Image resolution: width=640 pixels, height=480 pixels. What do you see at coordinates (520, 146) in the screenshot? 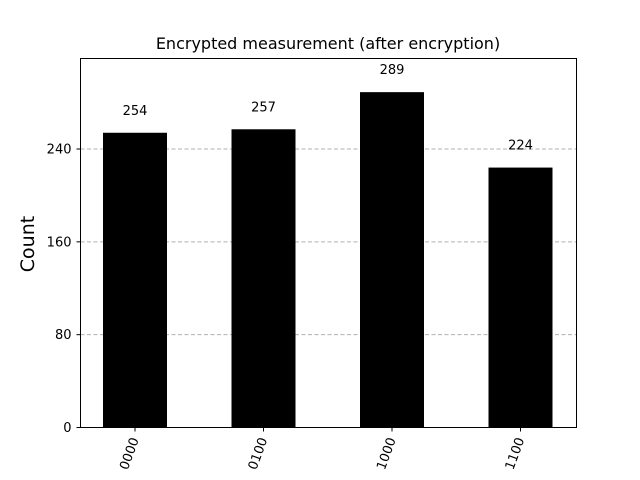
I see `bar-value-label: 224` at bounding box center [520, 146].